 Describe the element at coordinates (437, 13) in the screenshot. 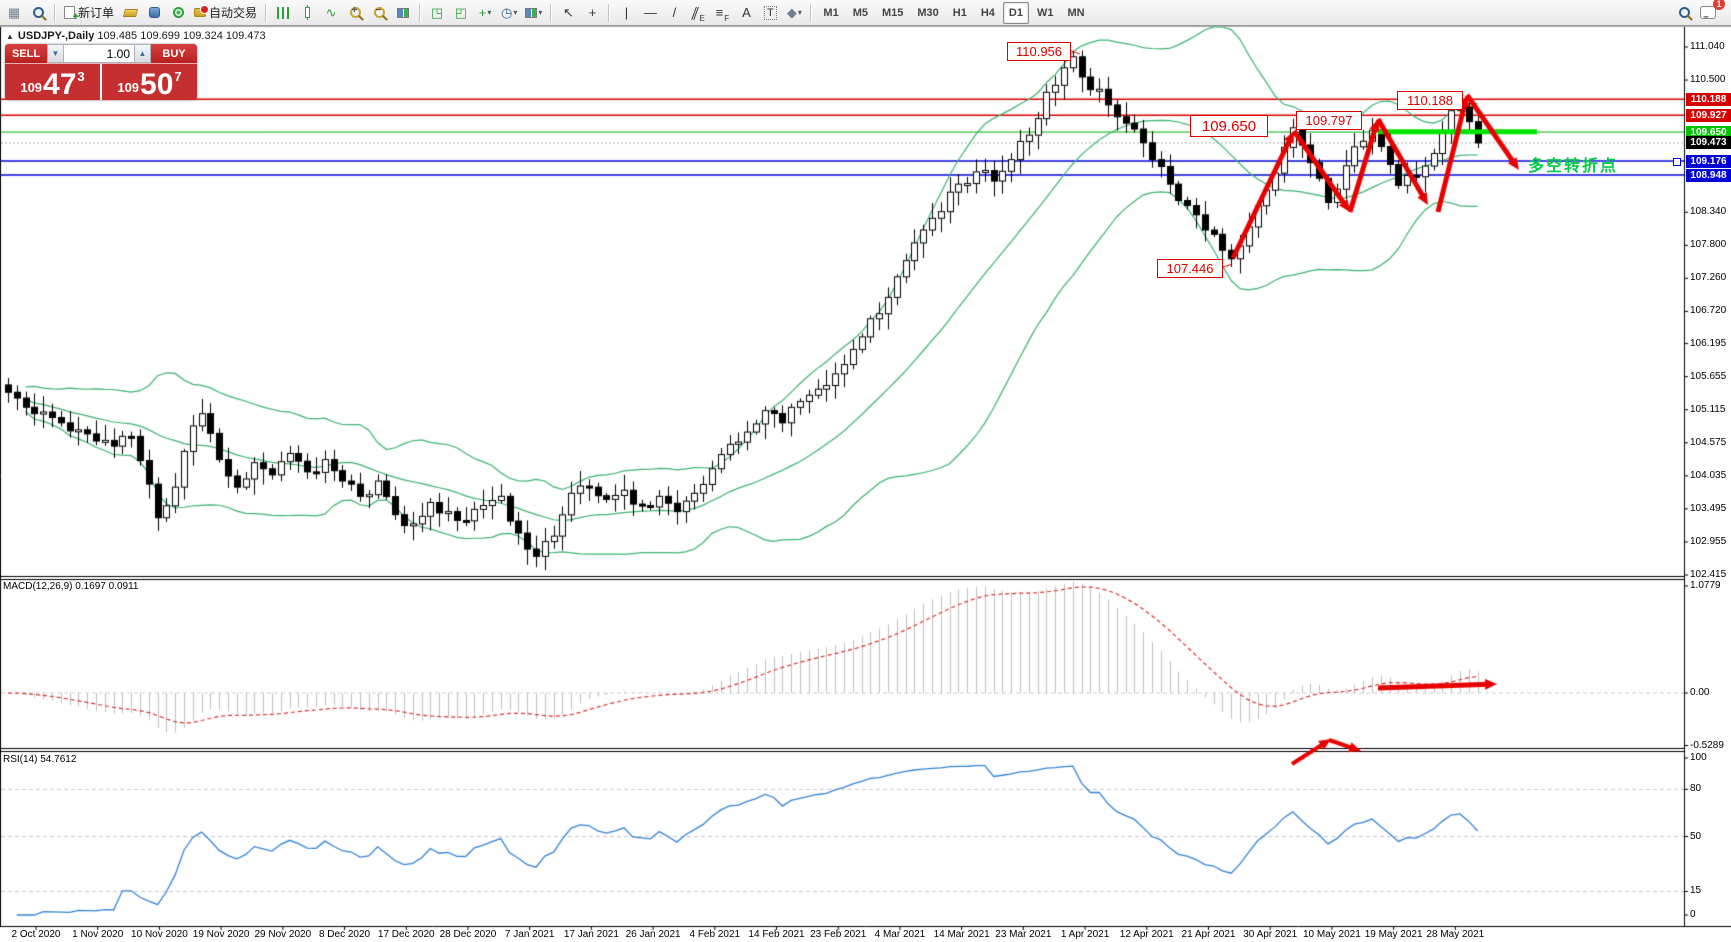

I see `autoscroll-button: ◳` at that location.